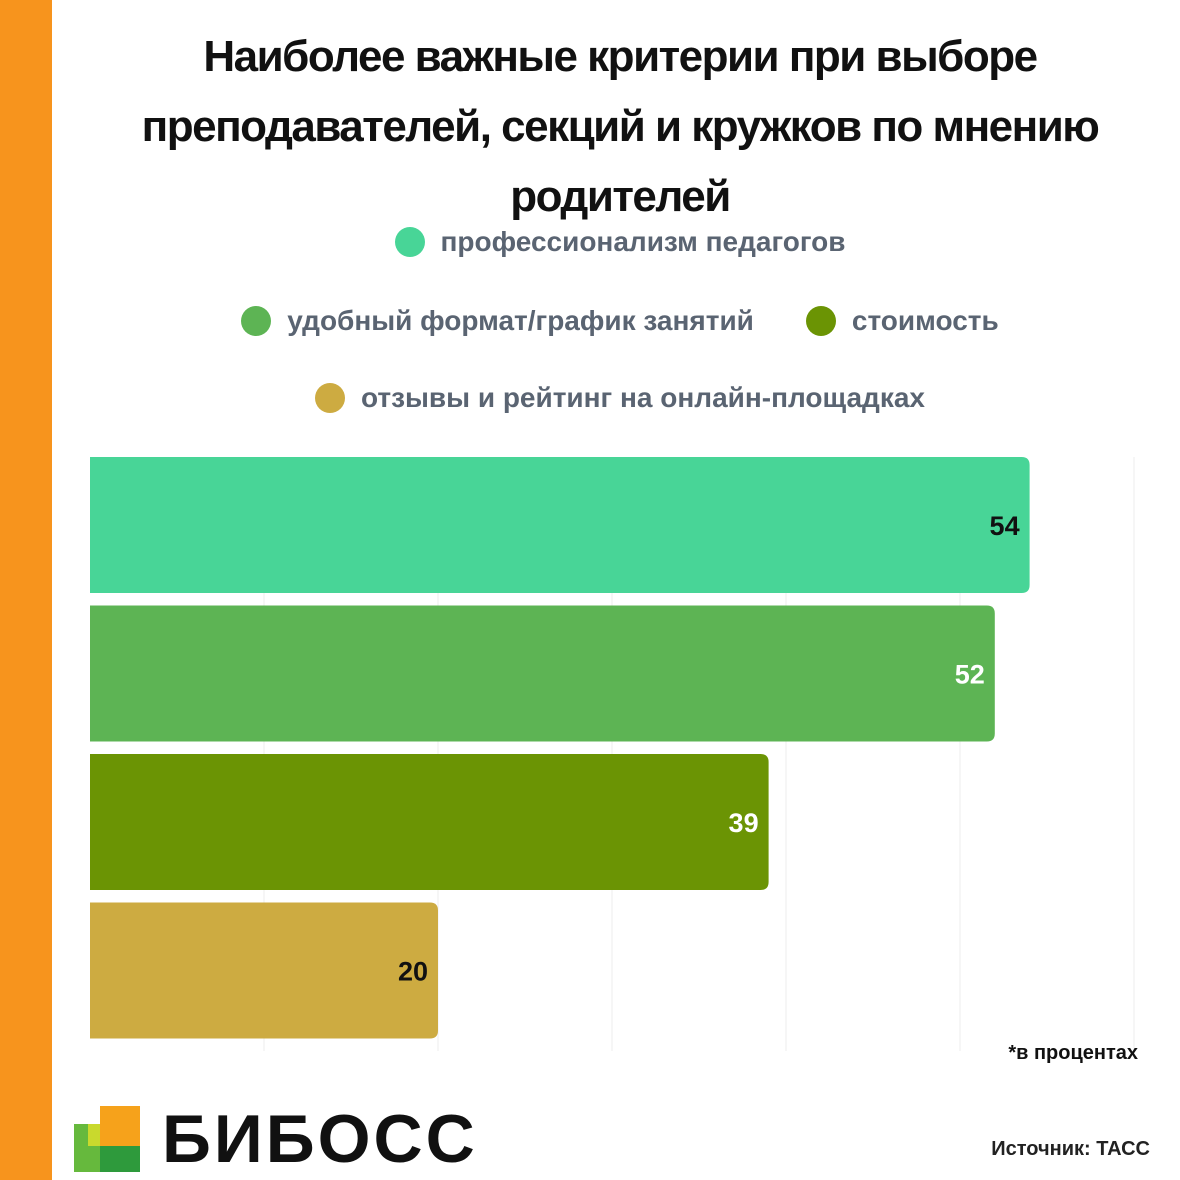  I want to click on legend-label-format: удобный формат/график занятий, so click(520, 320).